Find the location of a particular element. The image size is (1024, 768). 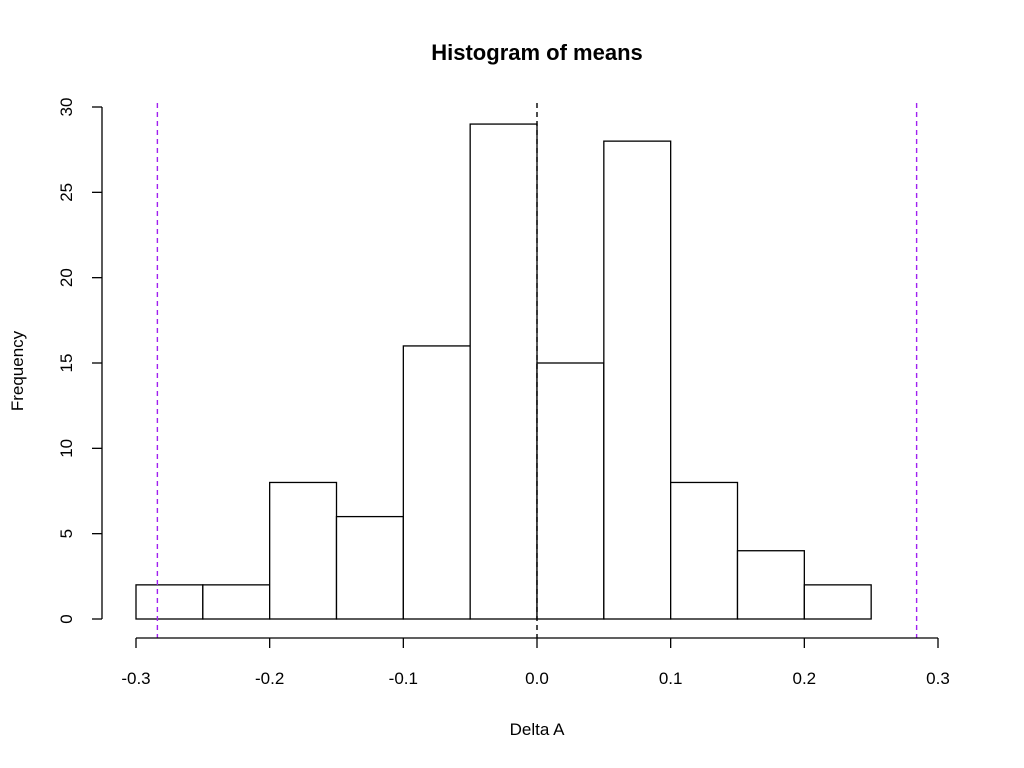

y-axis: 0 5 10 15 20 25 30 is located at coordinates (80, 361).